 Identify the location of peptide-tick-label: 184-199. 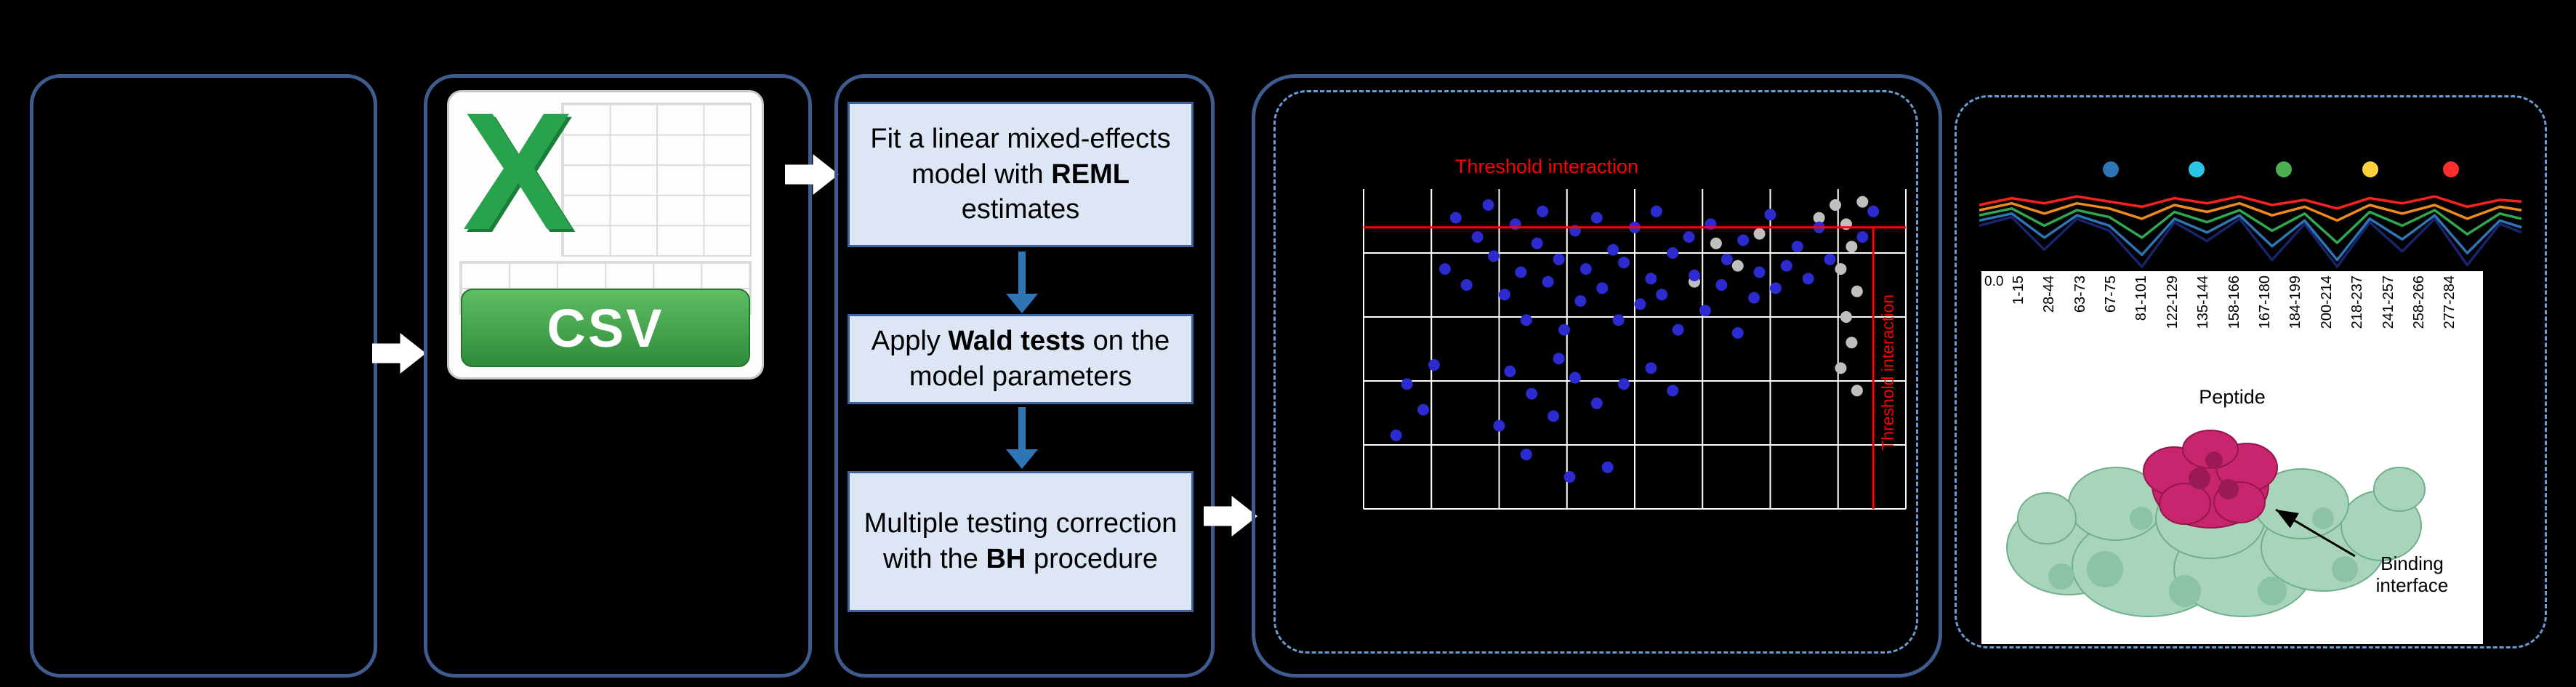
(2296, 330).